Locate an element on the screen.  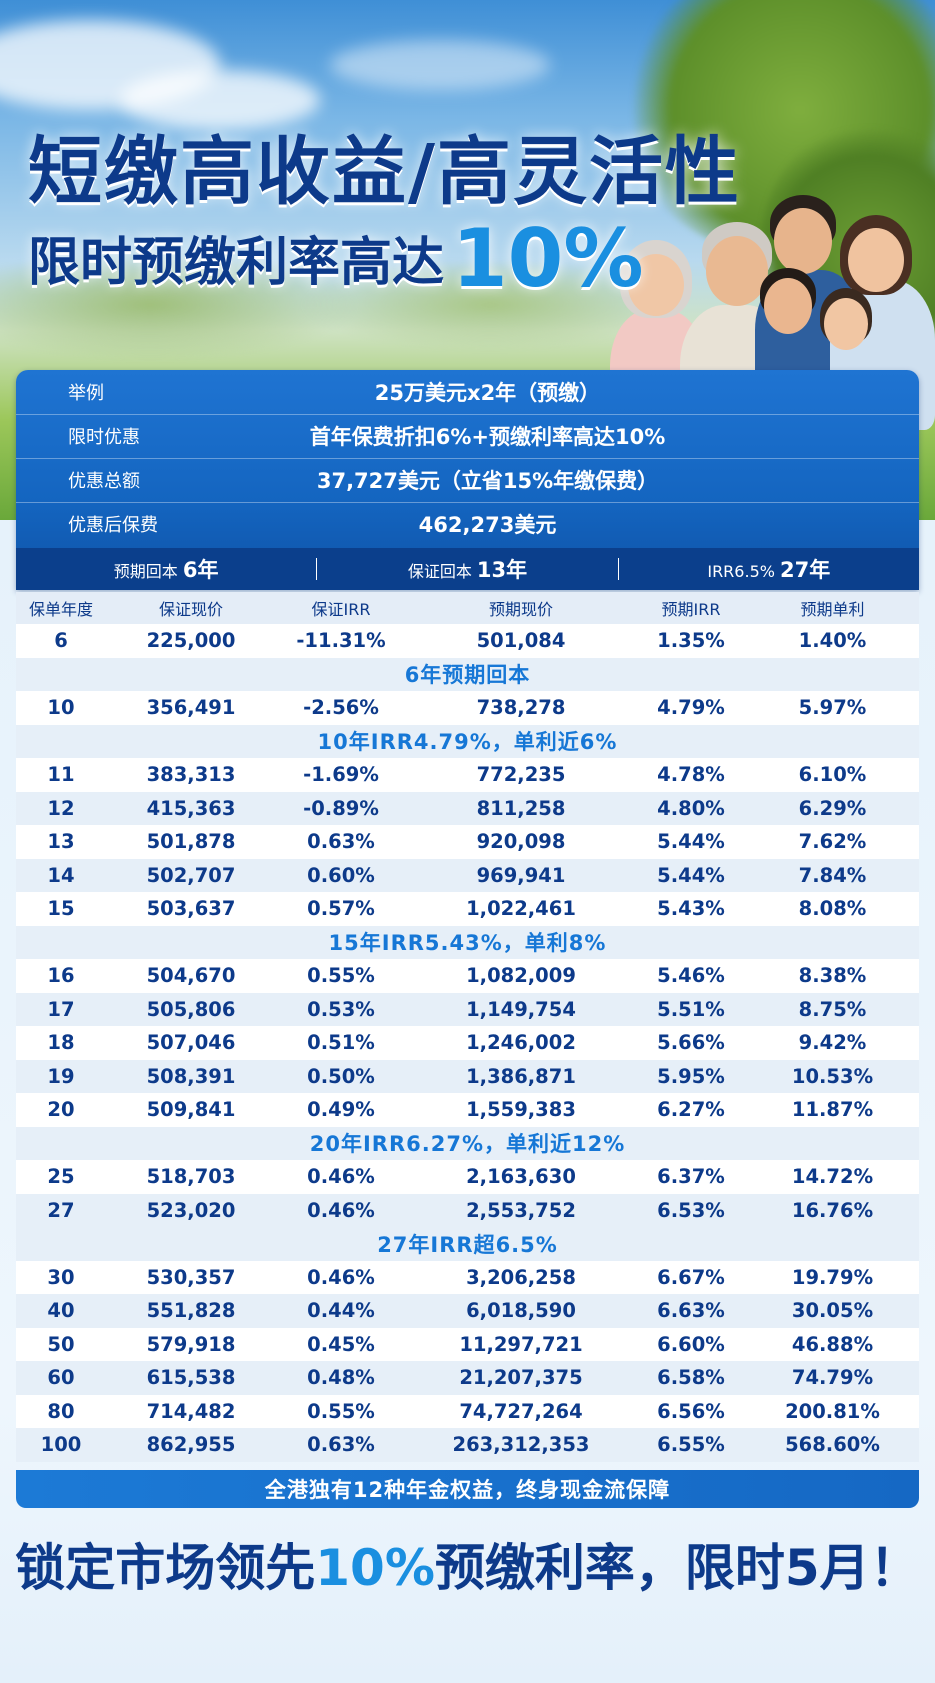
table-row: 40 551,828 0.44% 6,018,590 6.63% 30.05% is located at coordinates (467, 1311).